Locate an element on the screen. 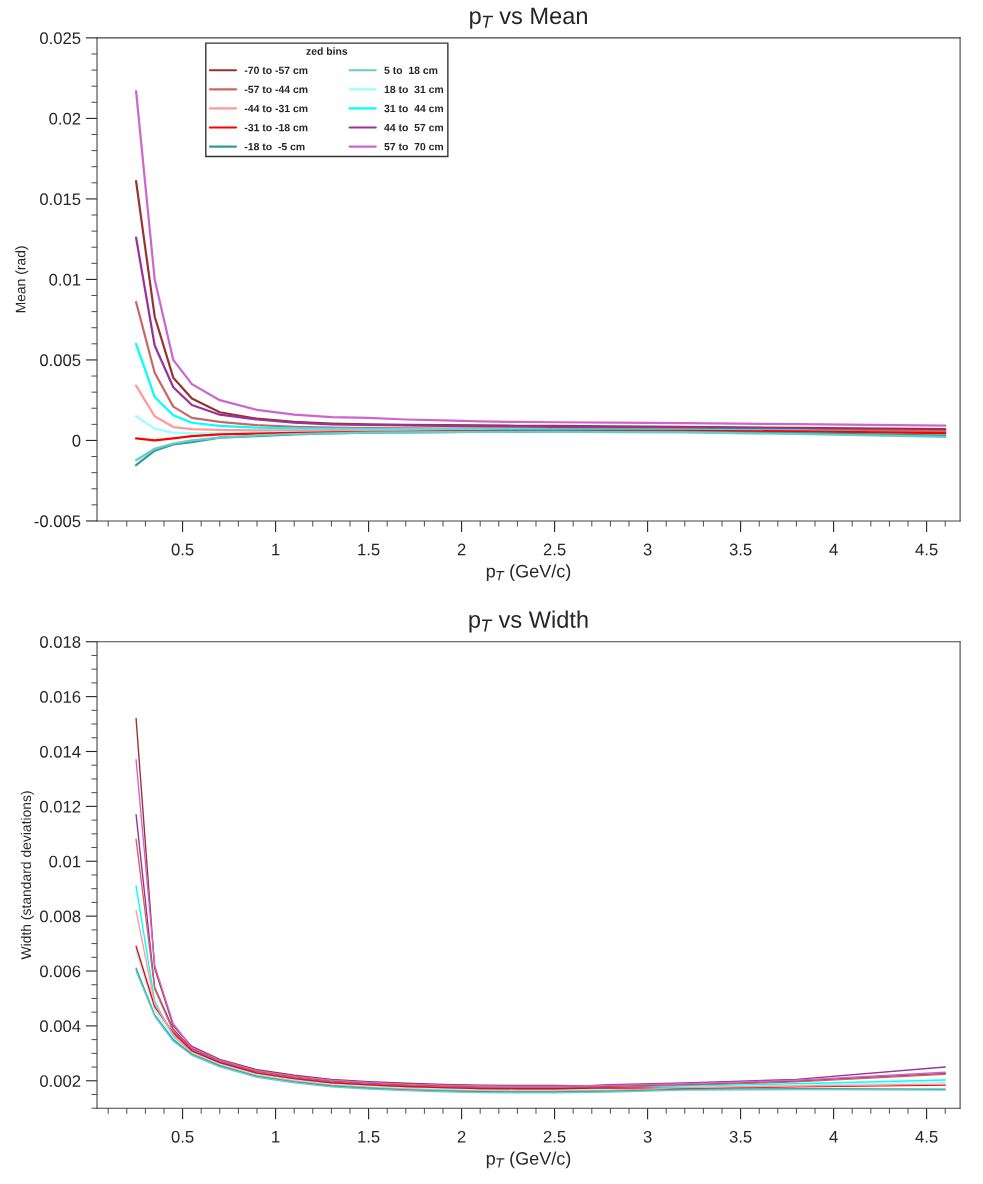  y-tick-label: 0.008 is located at coordinates (60, 916).